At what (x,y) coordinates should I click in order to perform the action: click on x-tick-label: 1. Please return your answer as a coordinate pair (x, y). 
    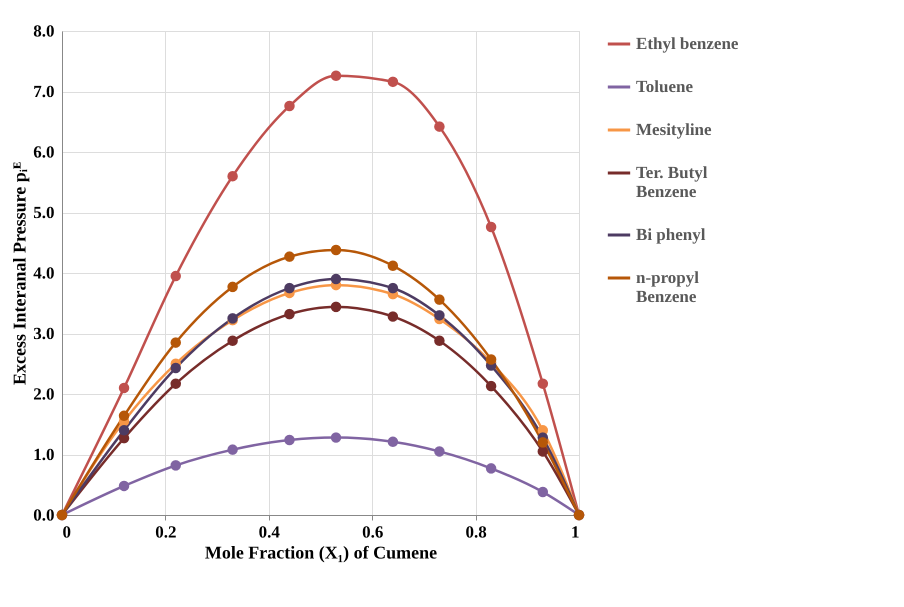
    Looking at the image, I should click on (575, 532).